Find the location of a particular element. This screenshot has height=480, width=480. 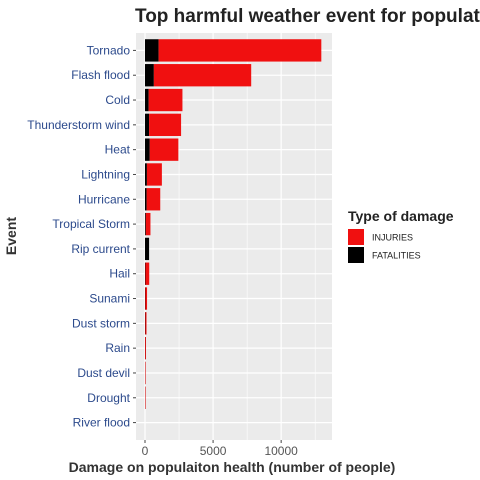

y-tick-label: Sunami is located at coordinates (109, 299).